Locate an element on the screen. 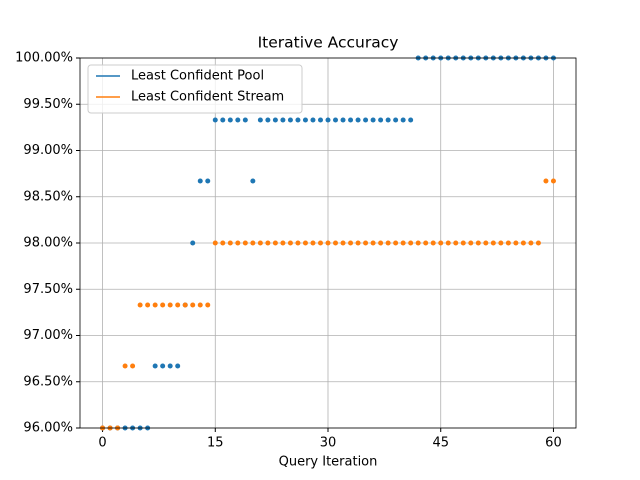  y-tick-label: 96.50% is located at coordinates (48, 381).